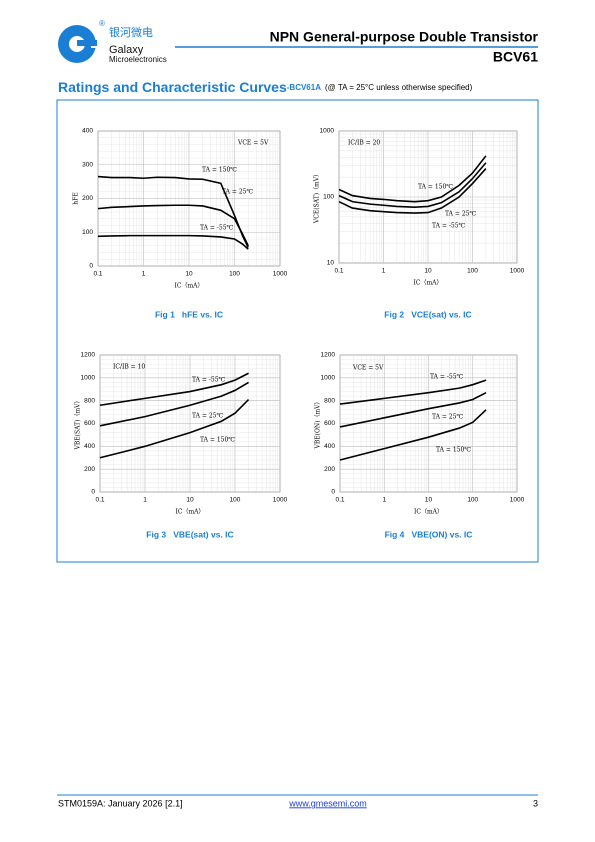  I want to click on y-axis-label: VBE(ON)（mV）, so click(318, 424).